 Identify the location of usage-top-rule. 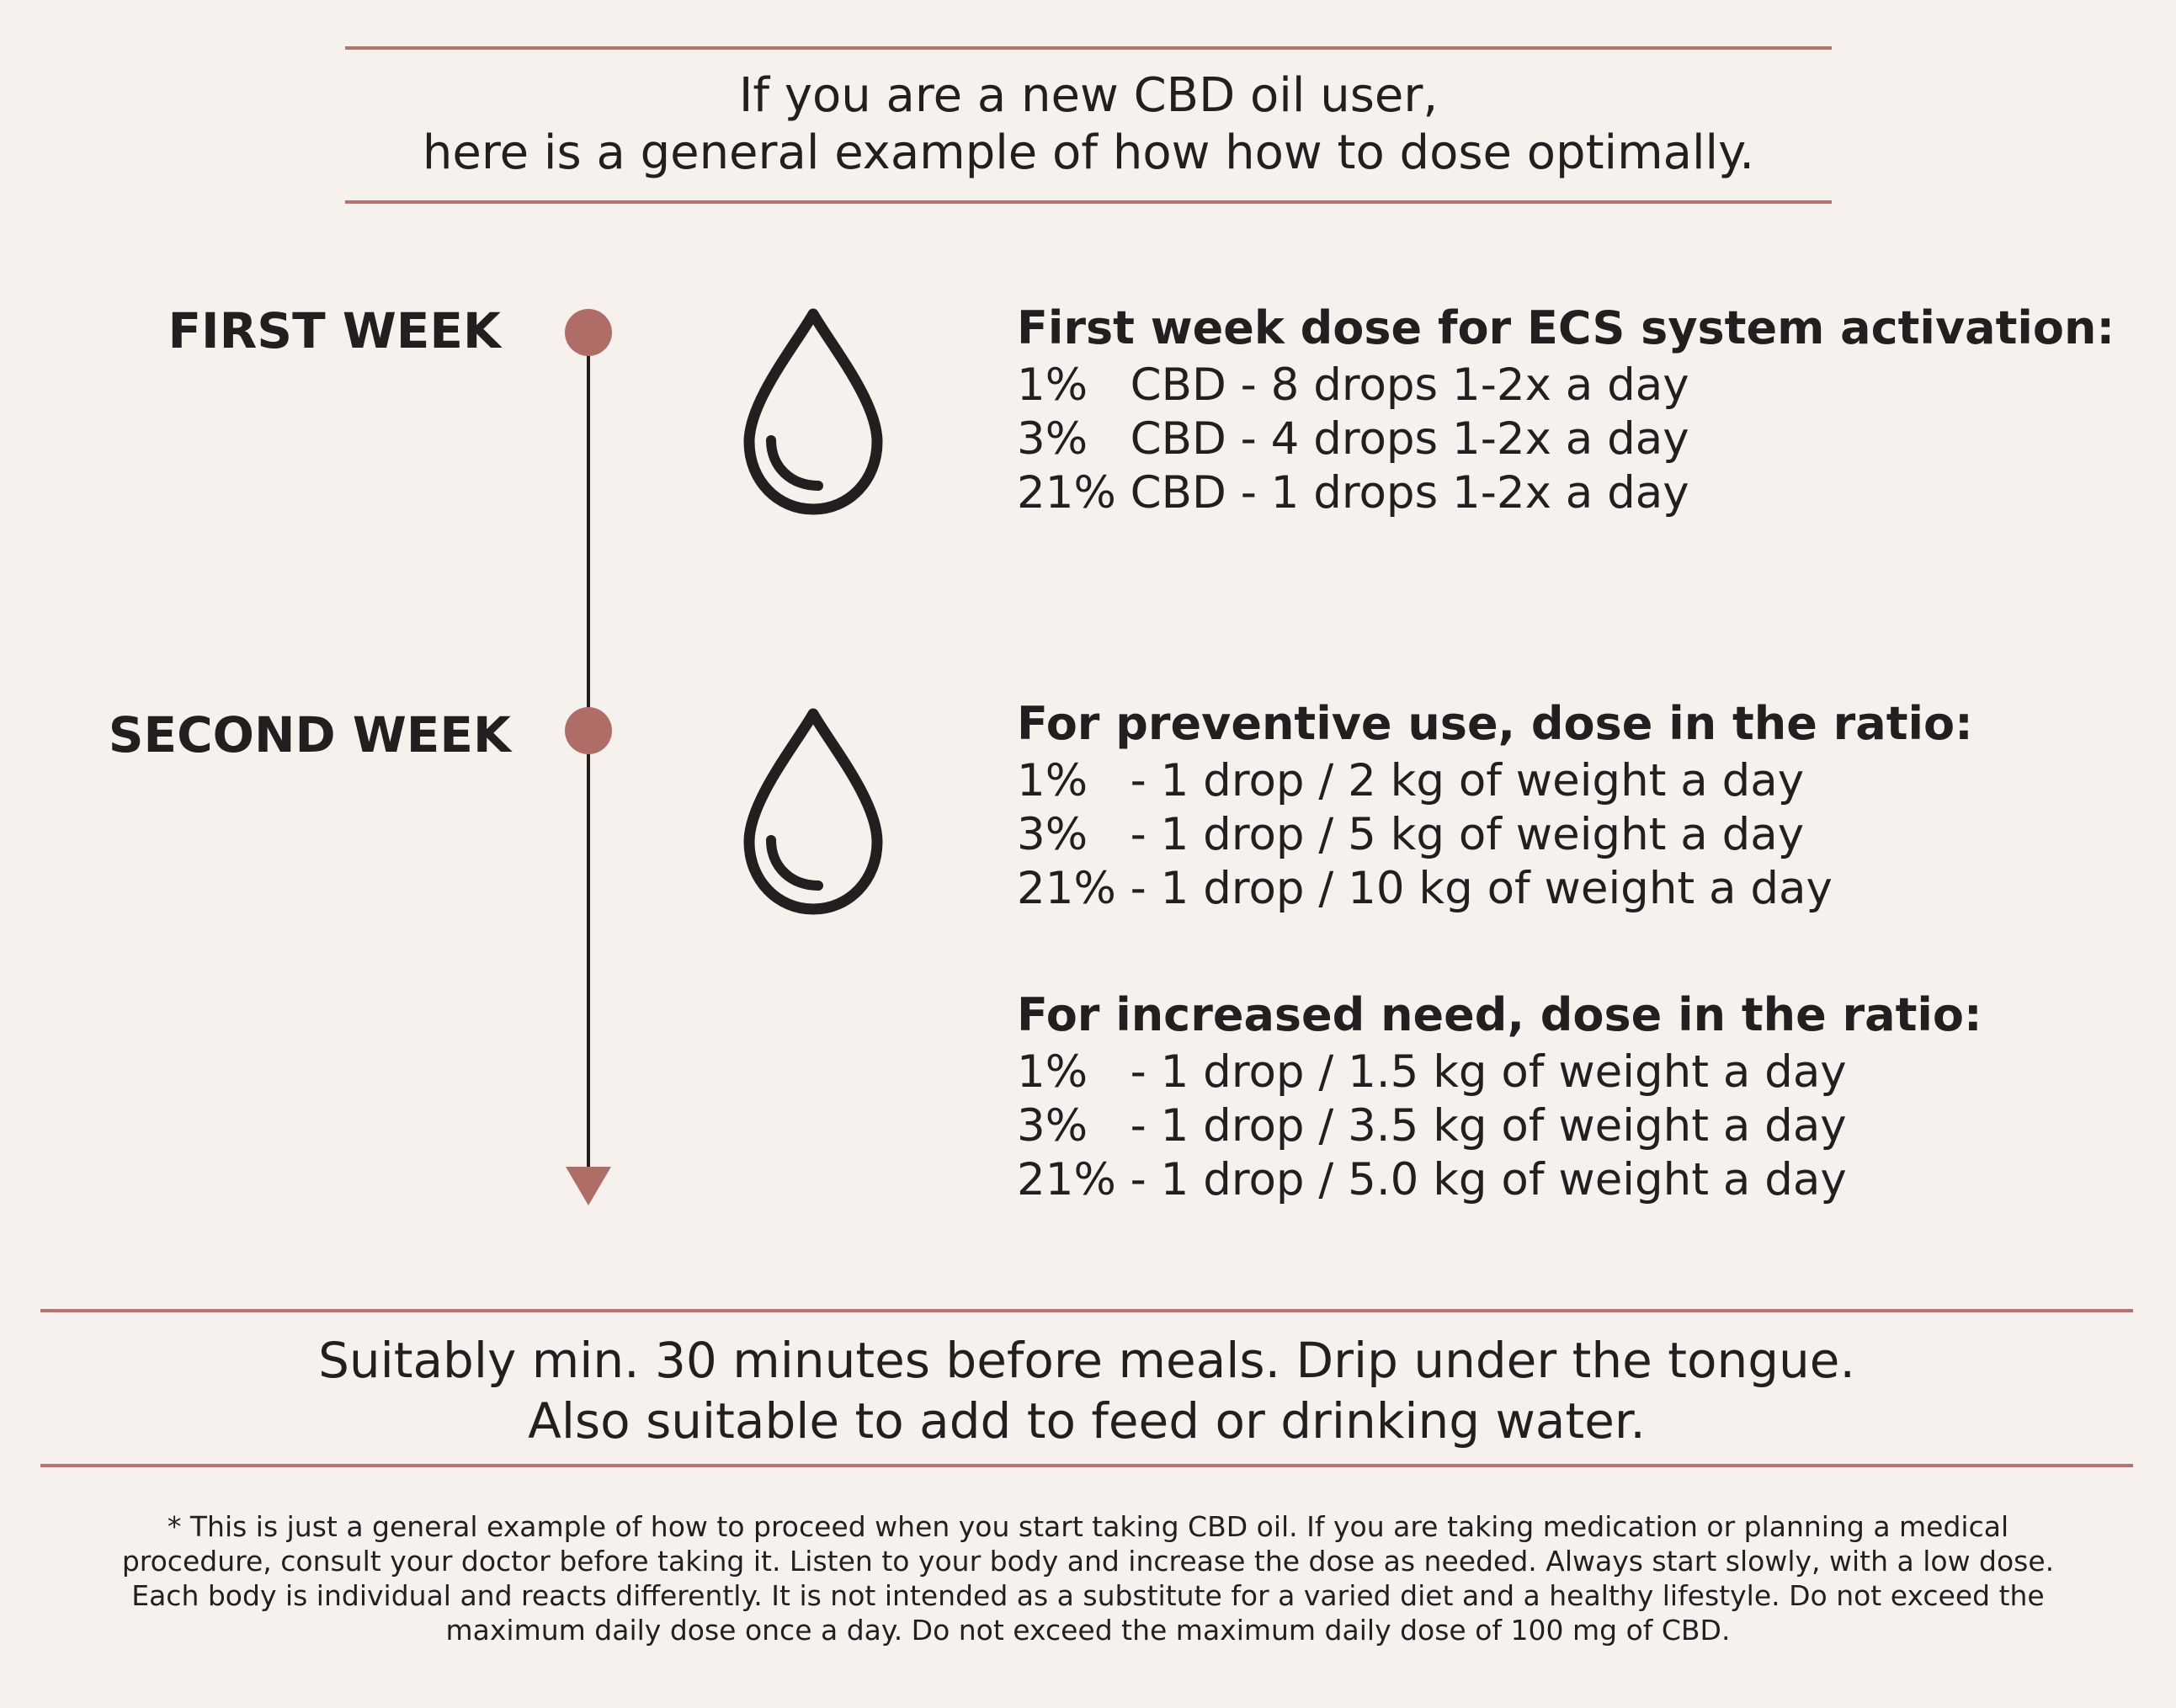
(1086, 1310).